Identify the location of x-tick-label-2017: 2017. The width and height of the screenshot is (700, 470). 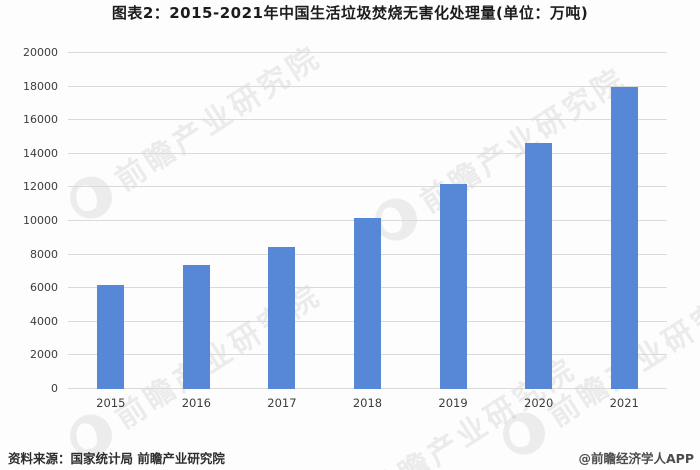
(282, 403).